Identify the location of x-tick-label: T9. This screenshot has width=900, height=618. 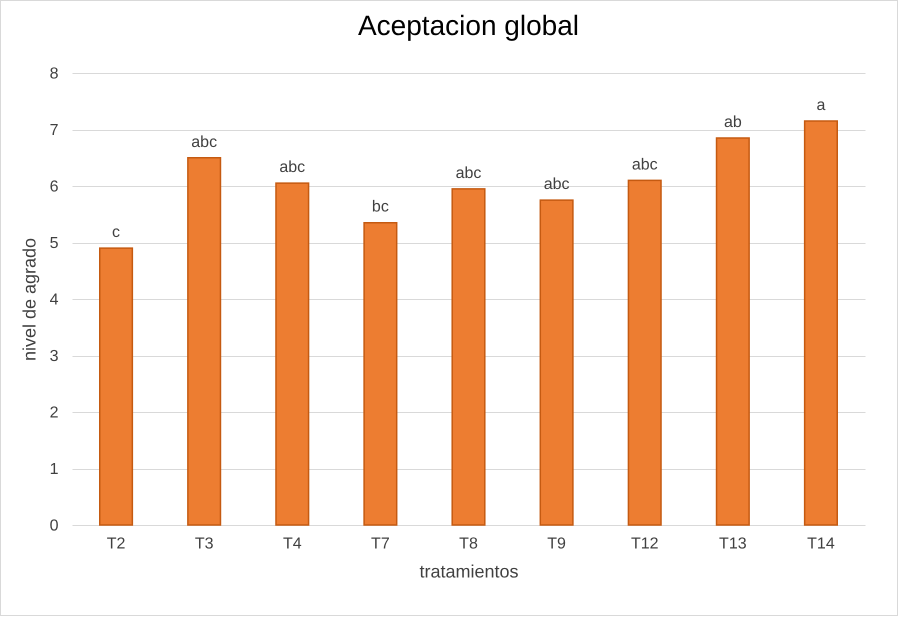
(556, 544).